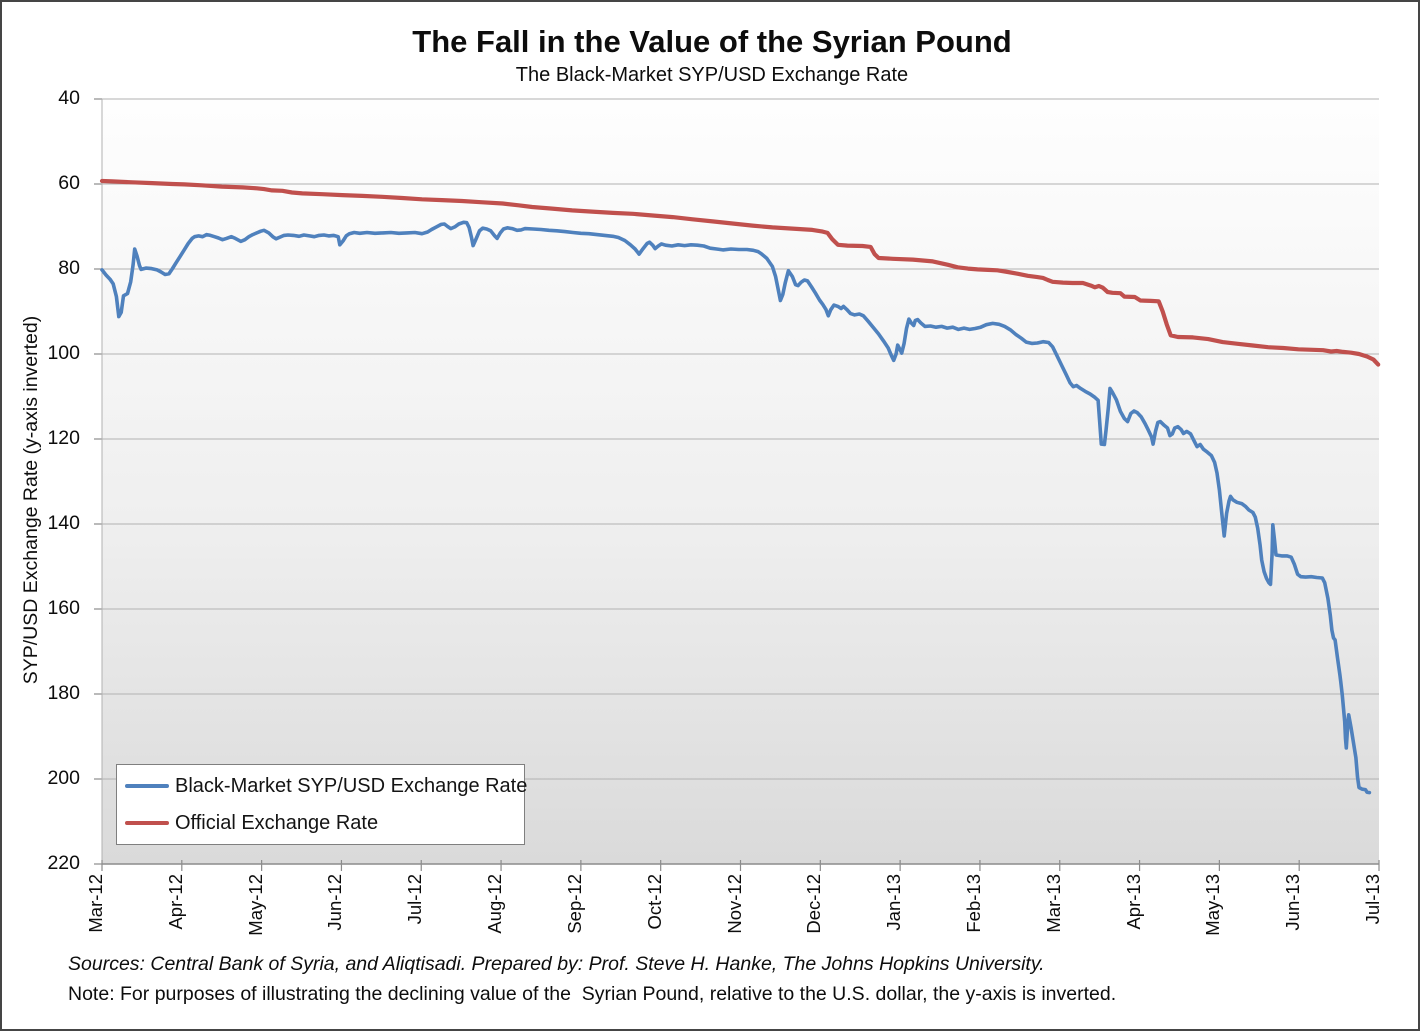  Describe the element at coordinates (175, 902) in the screenshot. I see `x-tick-label: Apr-12` at that location.